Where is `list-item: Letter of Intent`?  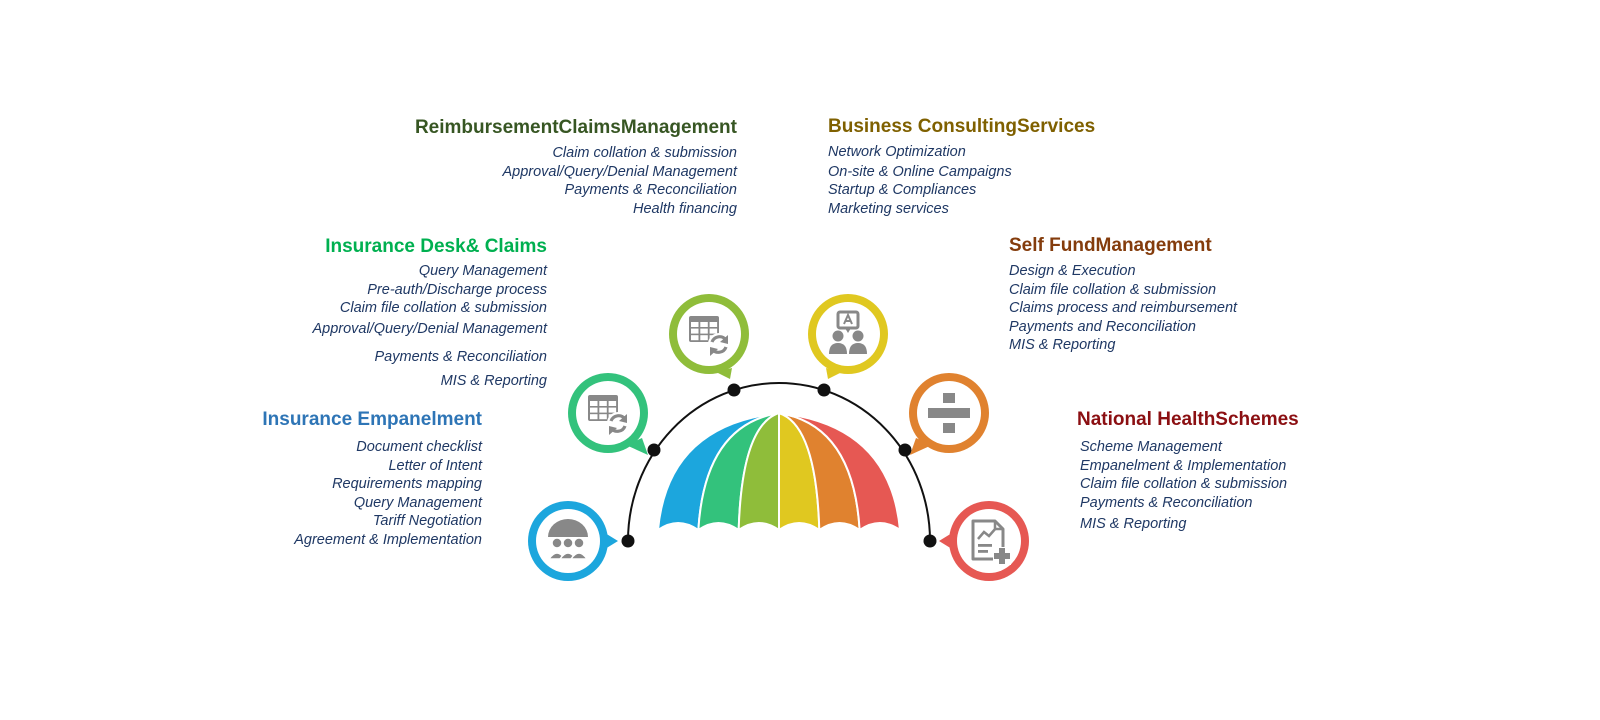 list-item: Letter of Intent is located at coordinates (435, 465).